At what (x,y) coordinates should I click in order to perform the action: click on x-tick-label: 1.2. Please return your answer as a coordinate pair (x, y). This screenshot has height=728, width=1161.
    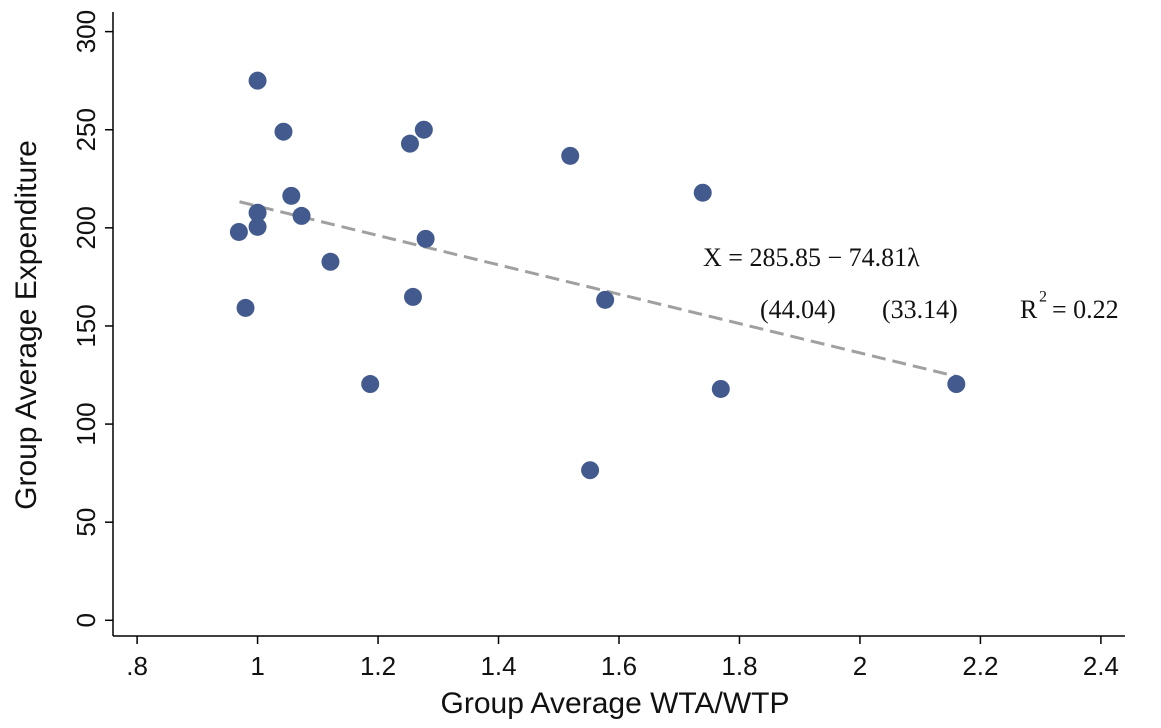
    Looking at the image, I should click on (378, 666).